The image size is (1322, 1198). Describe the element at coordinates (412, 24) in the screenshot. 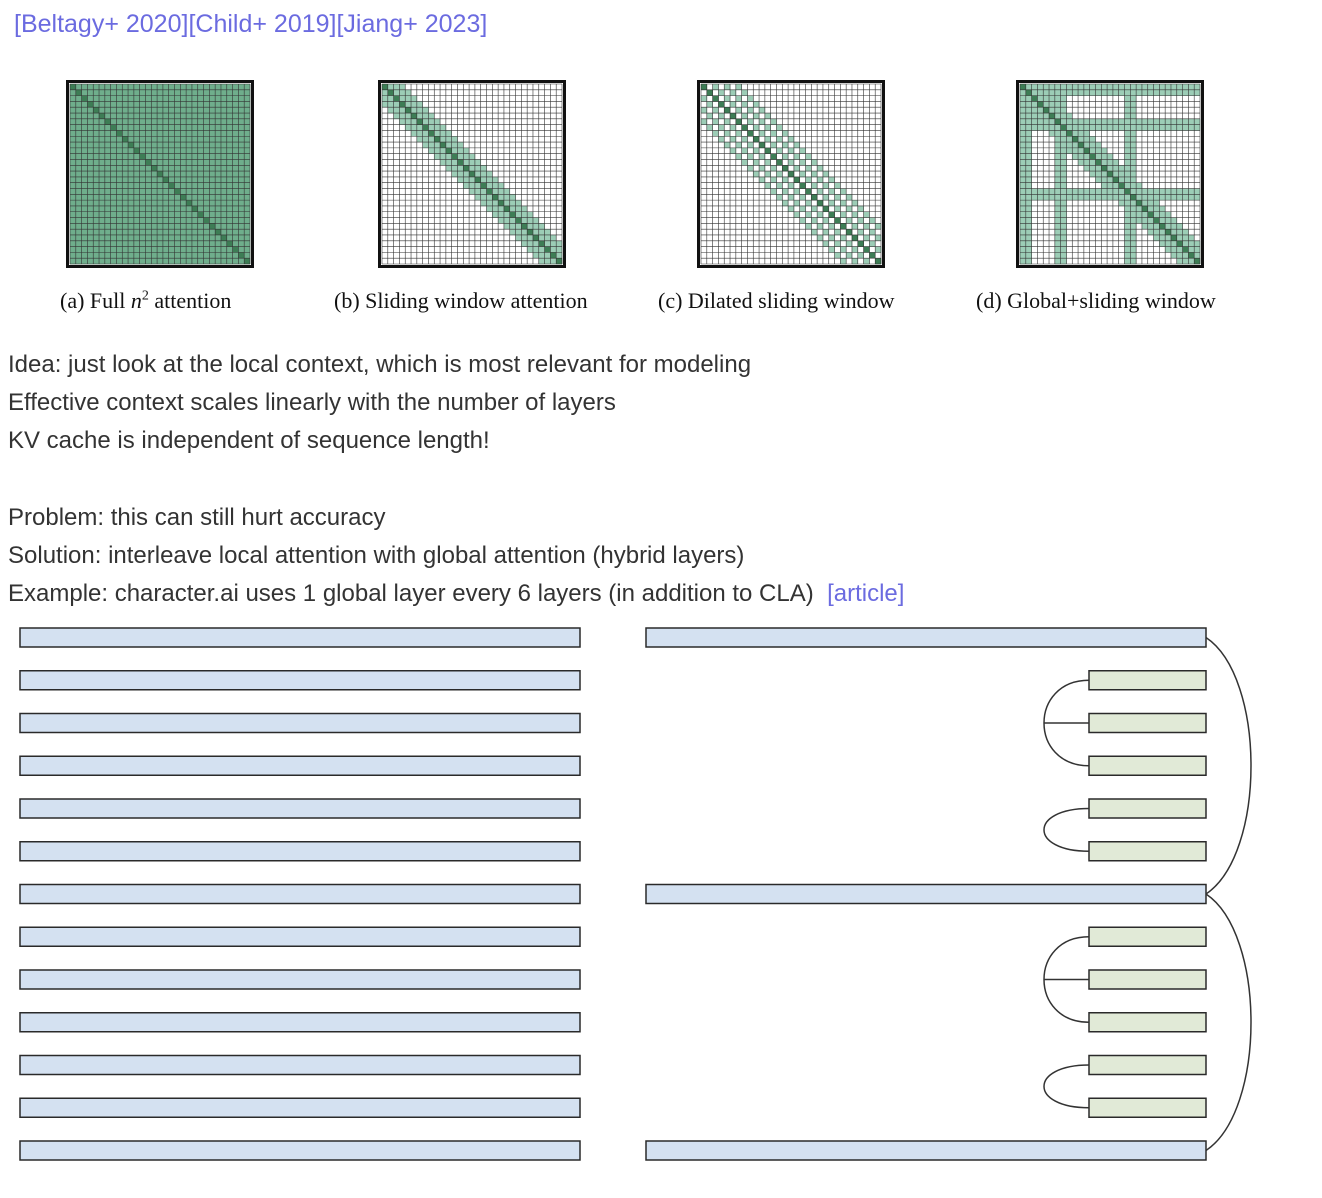

I see `reference-link-jiang: [Jiang+ 2023]` at that location.